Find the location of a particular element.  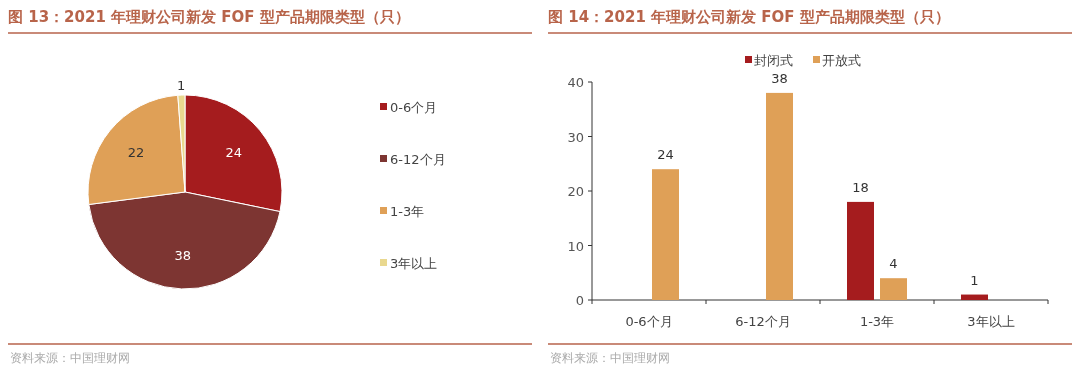

y-tick-label: 10 is located at coordinates (575, 246).